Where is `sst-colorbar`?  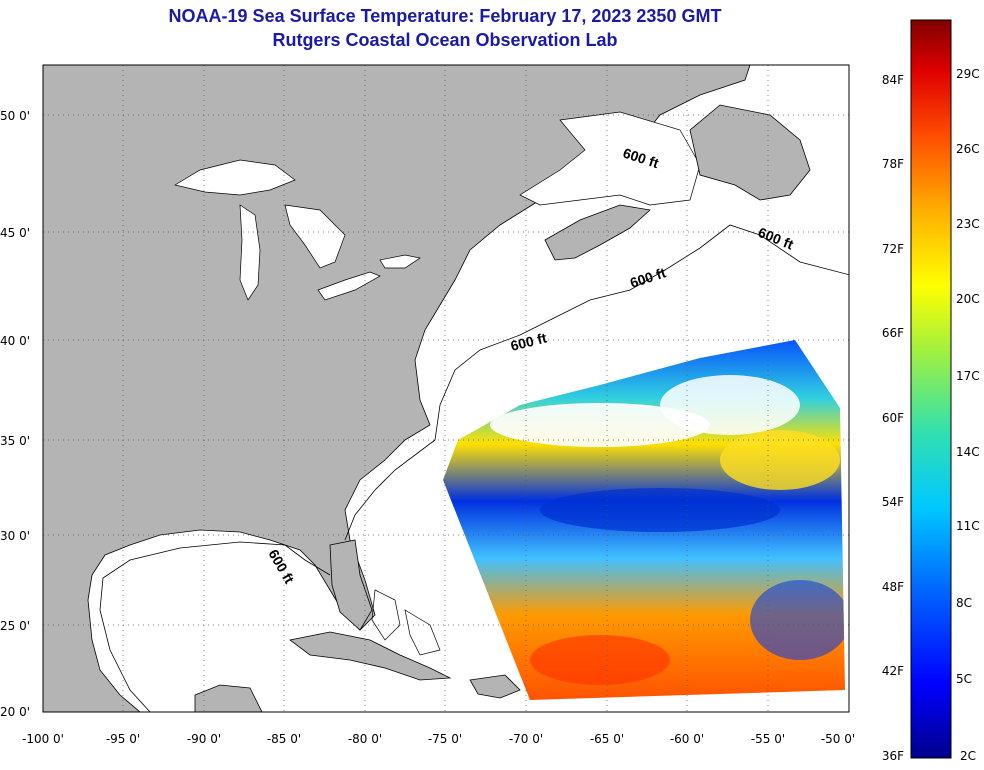
sst-colorbar is located at coordinates (931, 389).